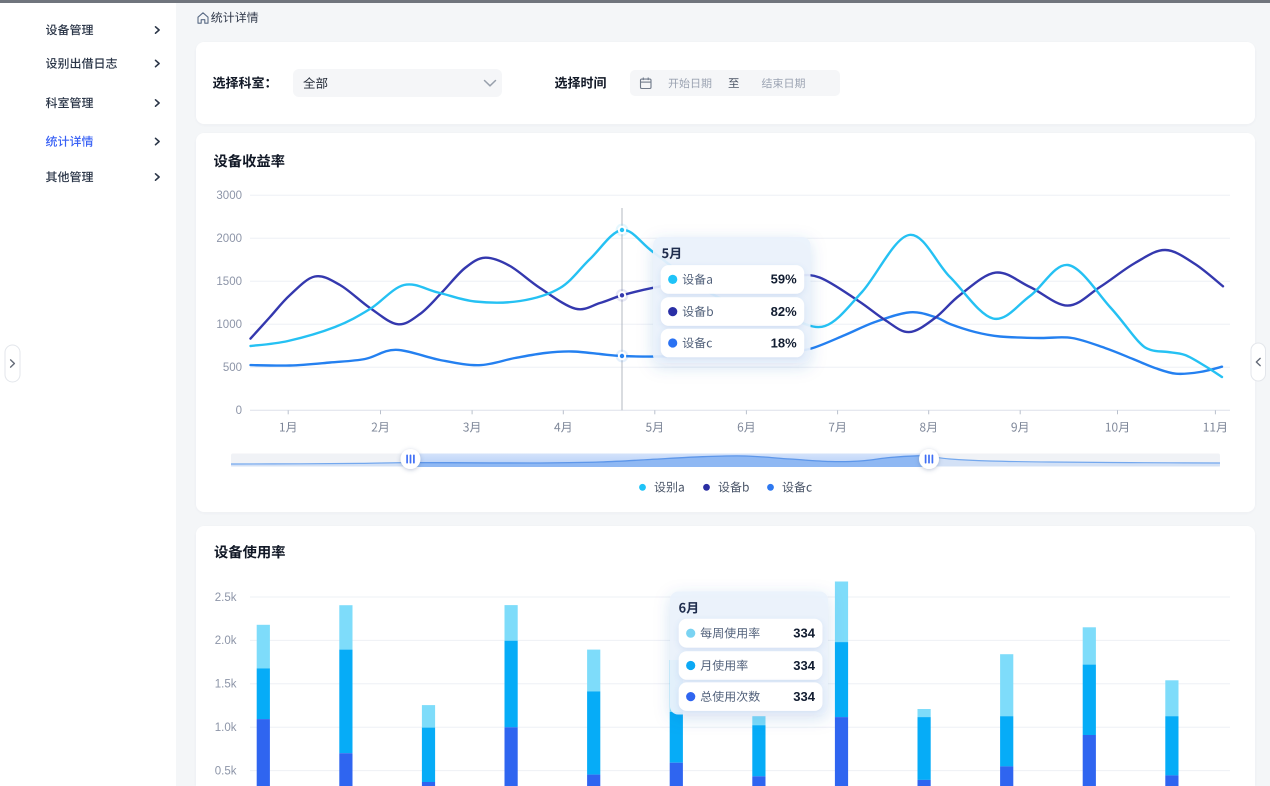 This screenshot has height=786, width=1270. Describe the element at coordinates (229, 196) in the screenshot. I see `svg-text: 3000` at that location.